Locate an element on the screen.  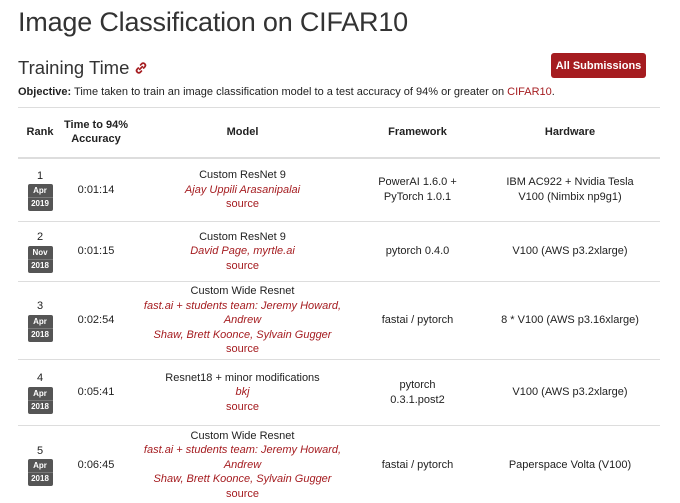
time-cell: 0:01:15 is located at coordinates (96, 251).